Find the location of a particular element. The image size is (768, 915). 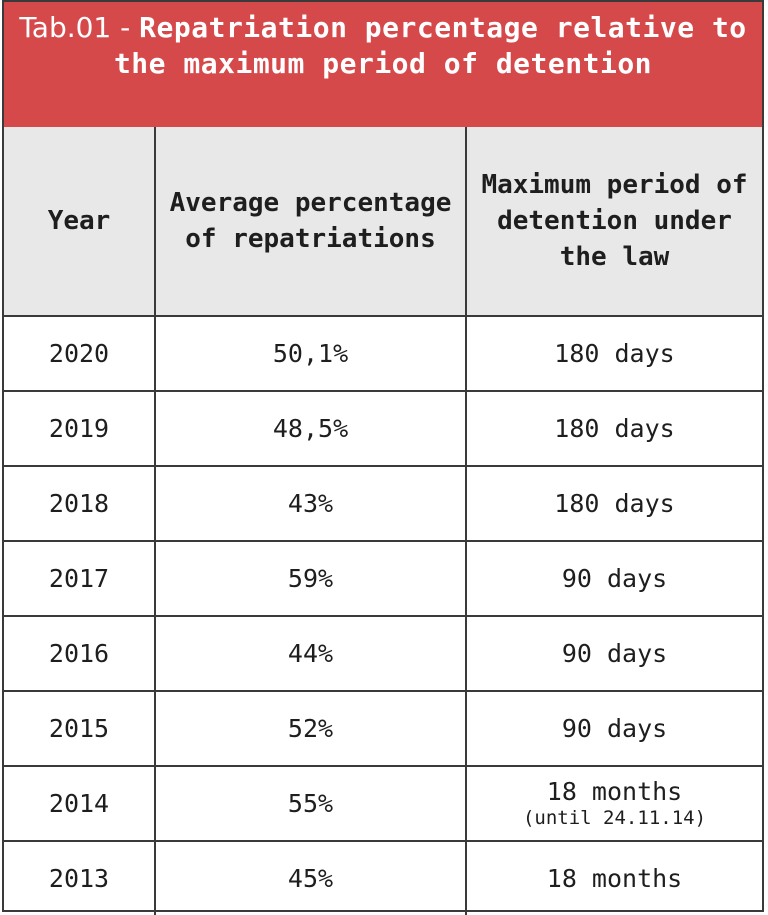

table-row: 2018 43% 180 days is located at coordinates (383, 503).